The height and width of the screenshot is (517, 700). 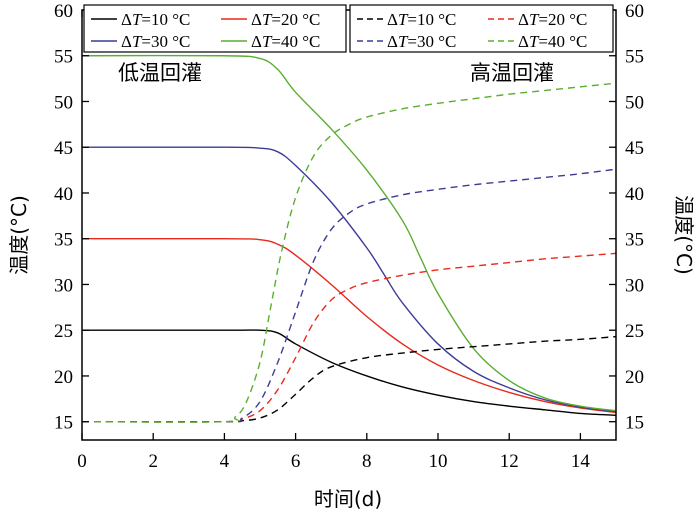 What do you see at coordinates (63, 285) in the screenshot?
I see `y-tick-label-left: 30` at bounding box center [63, 285].